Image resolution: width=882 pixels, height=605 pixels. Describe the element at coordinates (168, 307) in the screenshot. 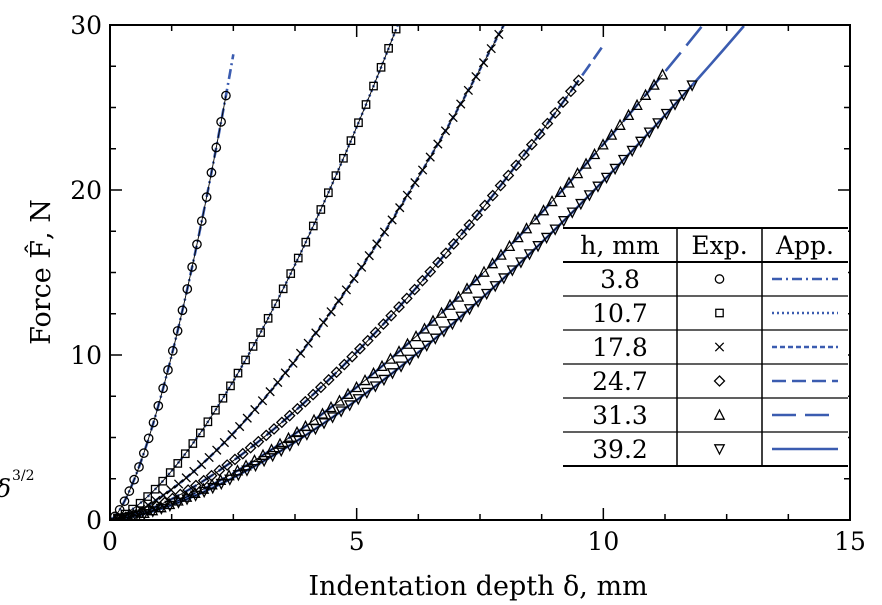

I see `experiment-trace-h-3.8` at that location.